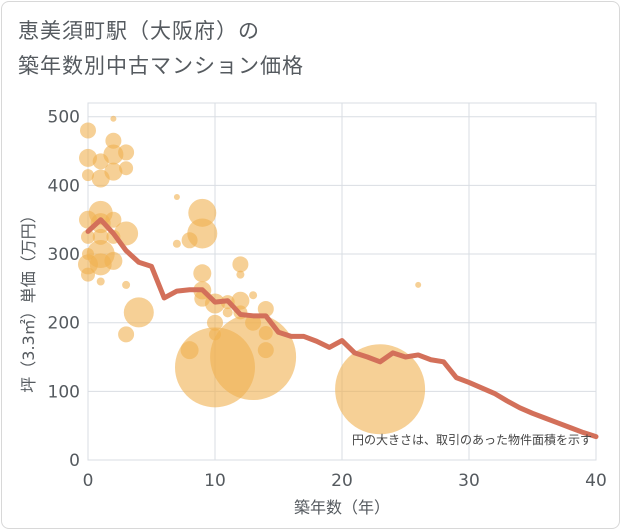 The height and width of the screenshot is (530, 621). What do you see at coordinates (28, 299) in the screenshot?
I see `y-axis-label: 坪（3.3㎡）単価（万円）` at bounding box center [28, 299].